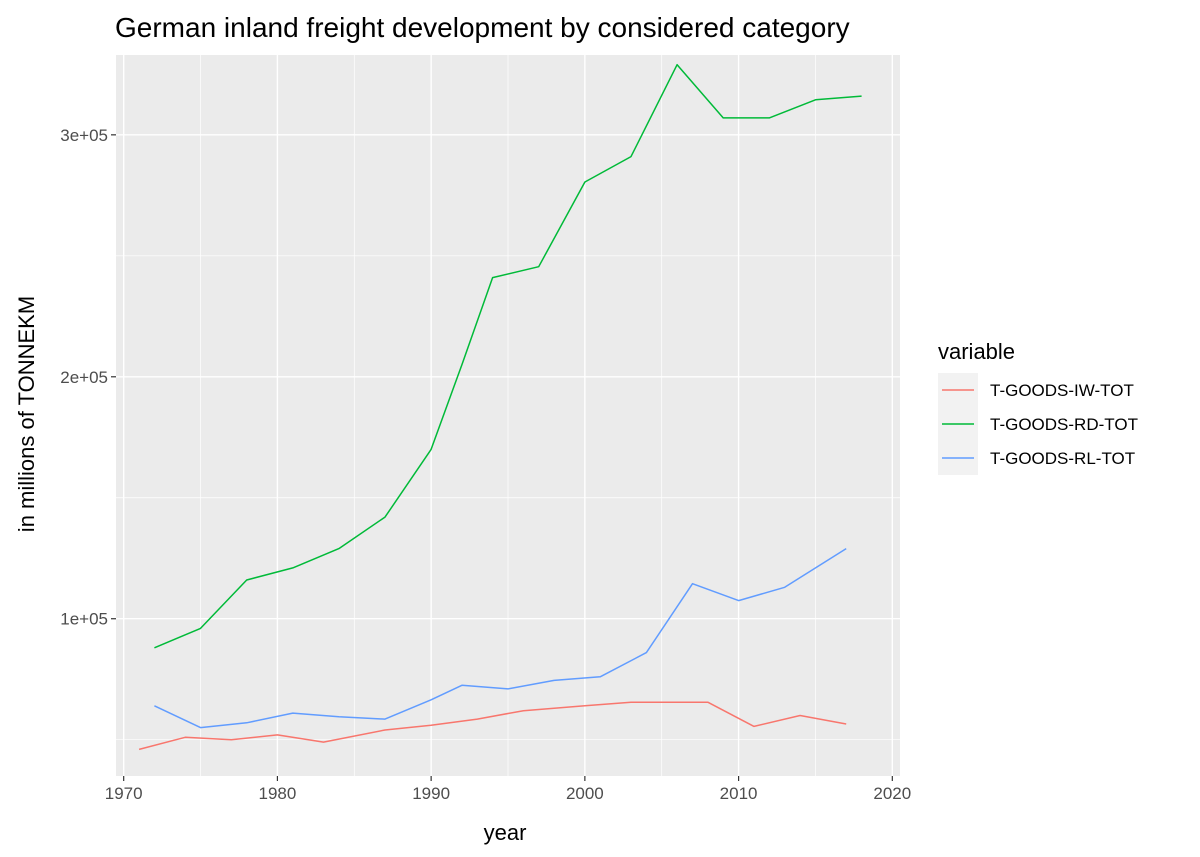 This screenshot has width=1200, height=857. Describe the element at coordinates (277, 793) in the screenshot. I see `x-tick-label: 1980` at that location.